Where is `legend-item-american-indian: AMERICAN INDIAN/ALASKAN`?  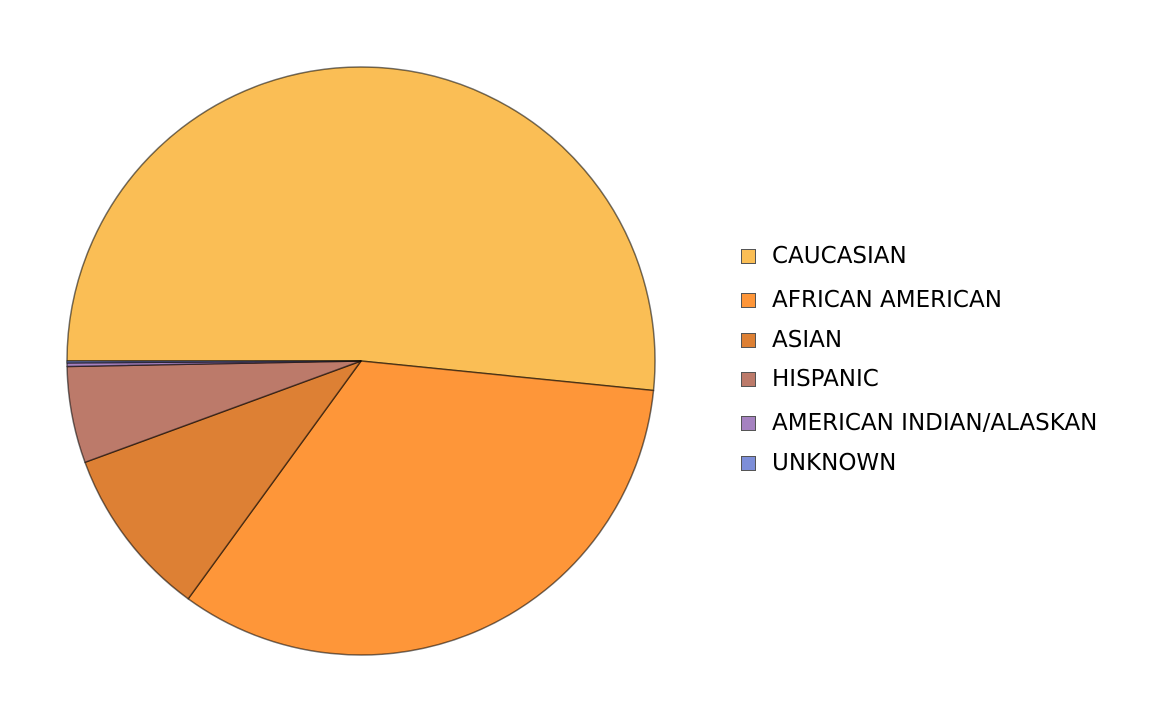 legend-item-american-indian: AMERICAN INDIAN/ALASKAN is located at coordinates (919, 423).